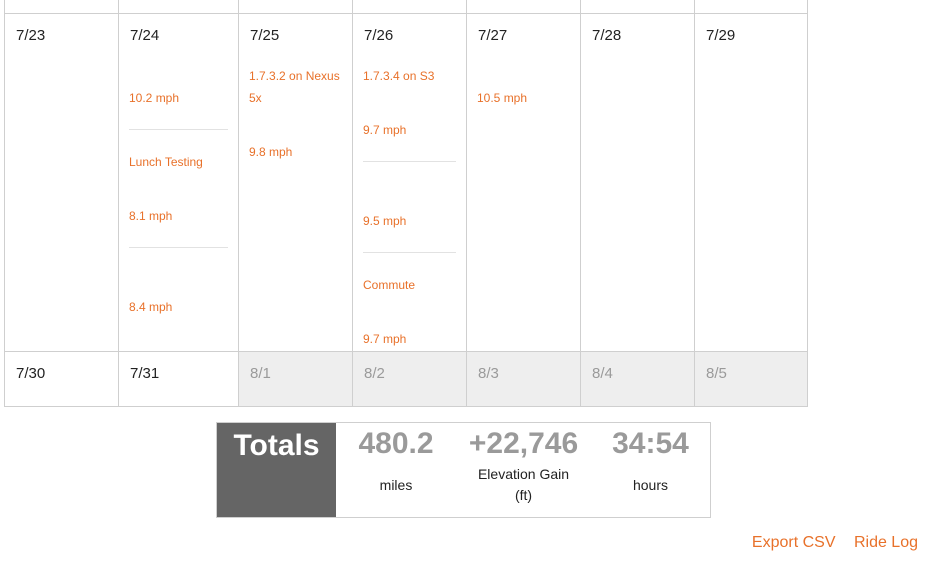 The image size is (928, 561). I want to click on day-date: 8/5, so click(716, 373).